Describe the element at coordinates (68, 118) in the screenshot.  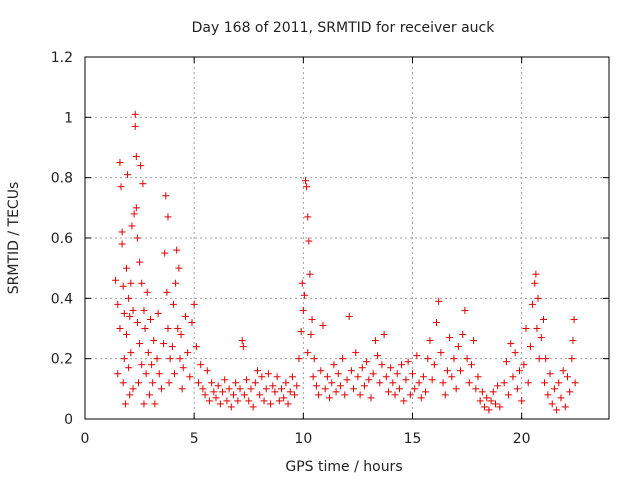
I see `y-tick-label: 1` at that location.